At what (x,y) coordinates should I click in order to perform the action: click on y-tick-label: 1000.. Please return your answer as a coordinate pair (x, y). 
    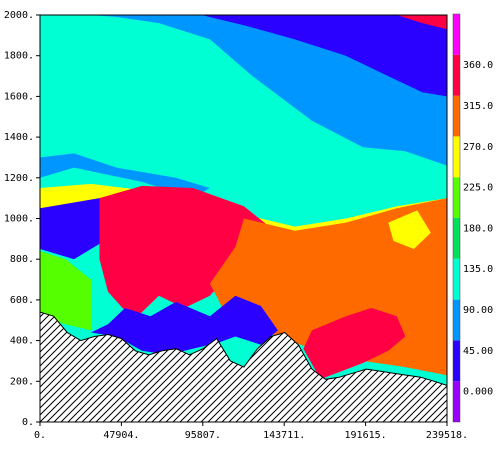
    Looking at the image, I should click on (19, 219).